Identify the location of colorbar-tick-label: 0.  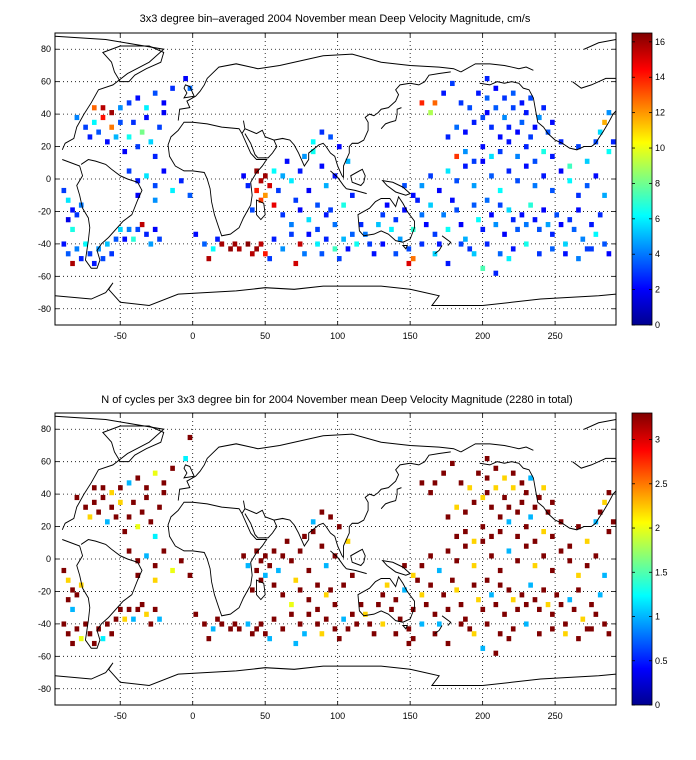
(657, 705).